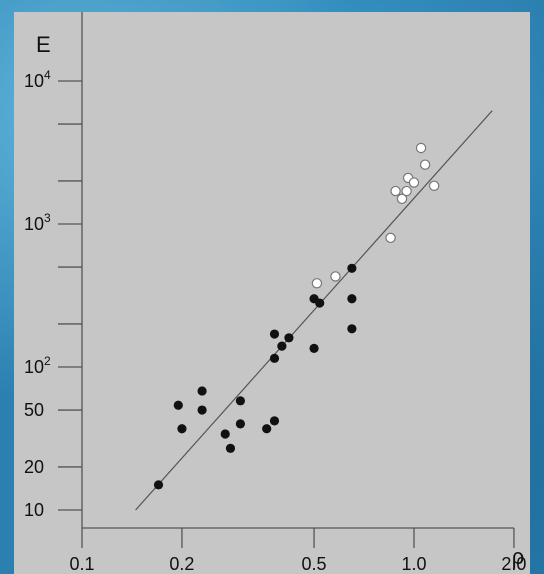 The height and width of the screenshot is (574, 544). What do you see at coordinates (314, 564) in the screenshot?
I see `x-tick-label: 0.5` at bounding box center [314, 564].